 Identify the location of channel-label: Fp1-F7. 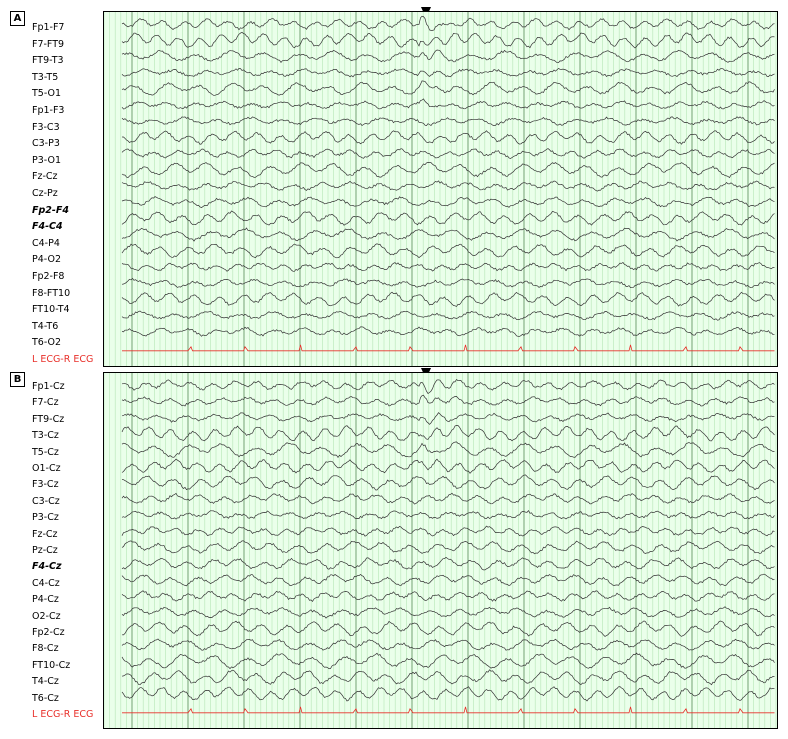
(48, 27).